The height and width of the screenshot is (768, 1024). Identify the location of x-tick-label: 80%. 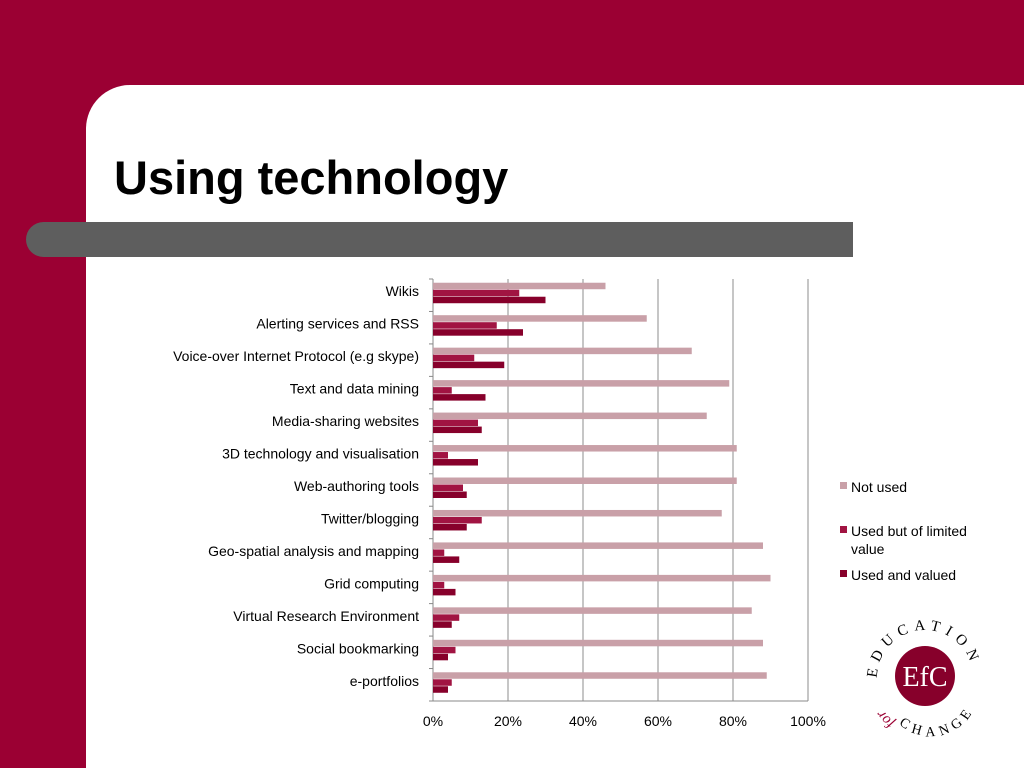
(733, 721).